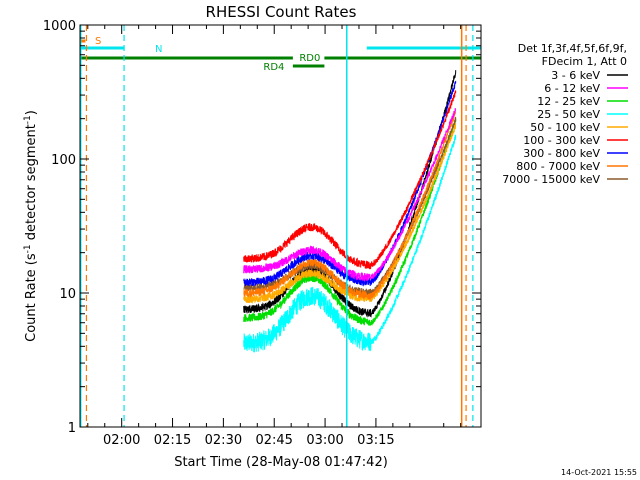  What do you see at coordinates (223, 440) in the screenshot?
I see `x-tick-label: 02:30` at bounding box center [223, 440].